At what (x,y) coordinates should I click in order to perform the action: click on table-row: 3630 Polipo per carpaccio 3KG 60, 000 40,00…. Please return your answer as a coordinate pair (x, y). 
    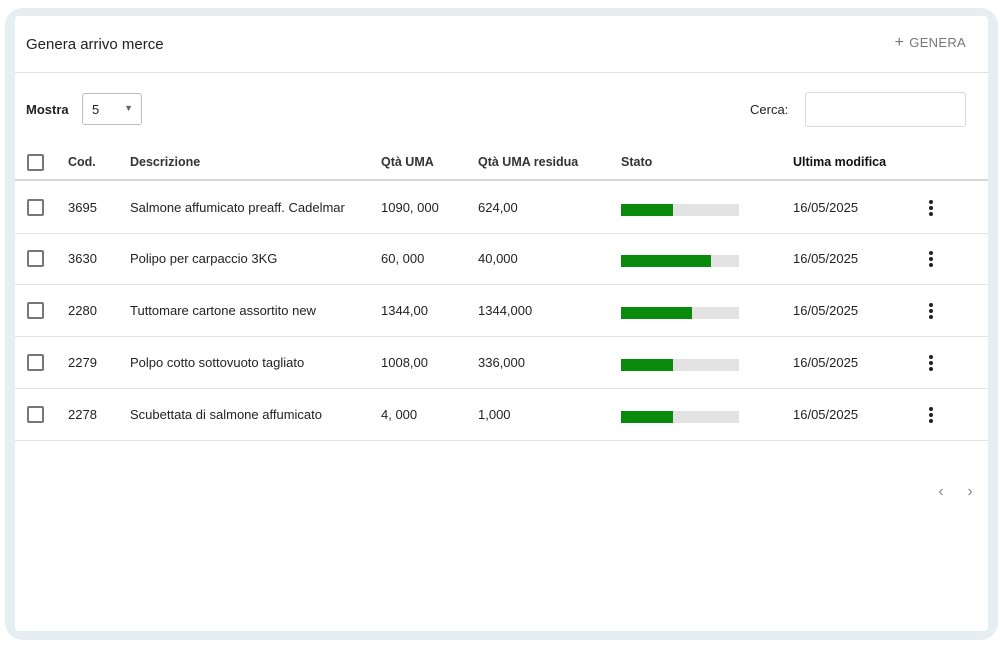
    Looking at the image, I should click on (501, 259).